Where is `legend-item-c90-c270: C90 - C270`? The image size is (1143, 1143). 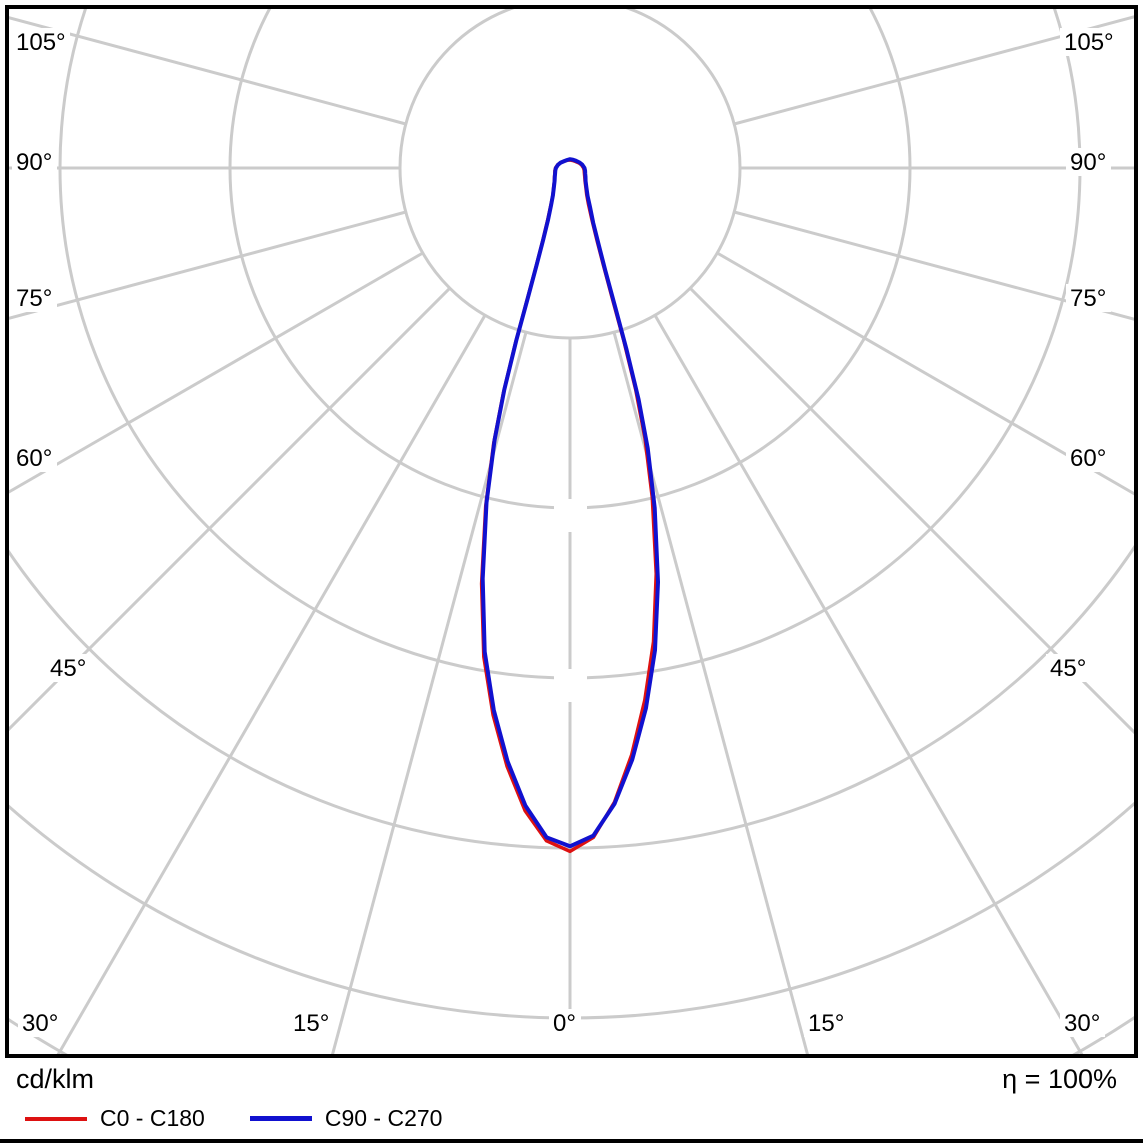 legend-item-c90-c270: C90 - C270 is located at coordinates (346, 1118).